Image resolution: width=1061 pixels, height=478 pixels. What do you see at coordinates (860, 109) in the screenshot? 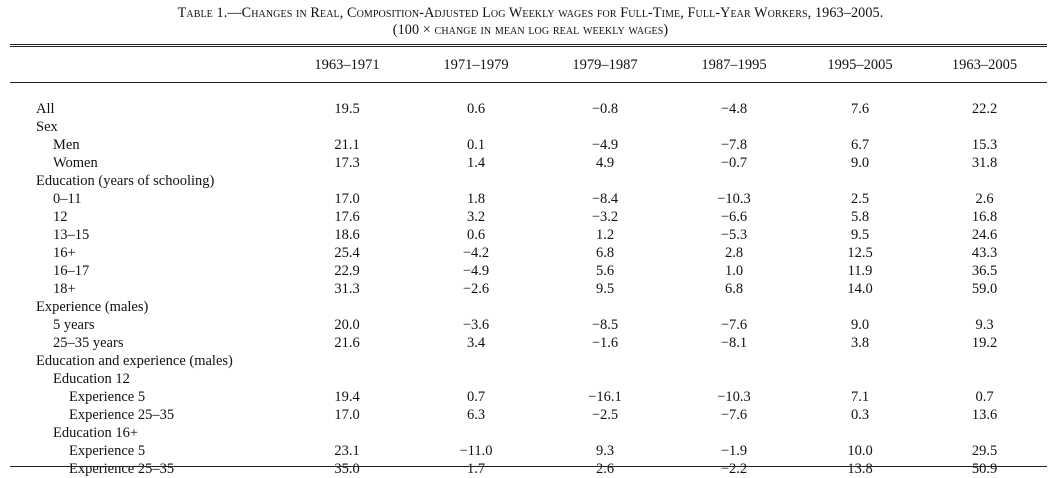
I see `table-cell: 7.6` at bounding box center [860, 109].